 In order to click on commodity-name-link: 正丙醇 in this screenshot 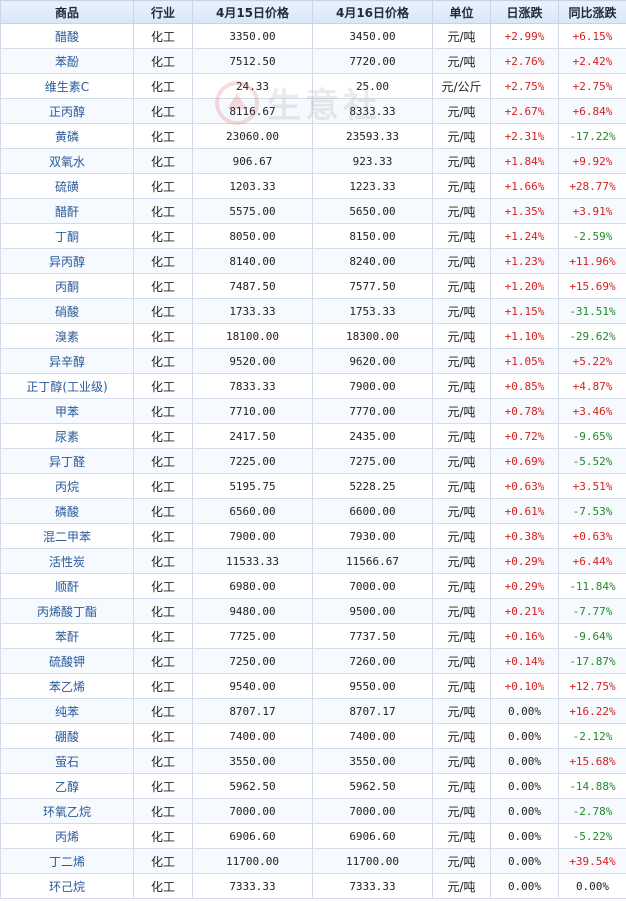, I will do `click(67, 111)`.